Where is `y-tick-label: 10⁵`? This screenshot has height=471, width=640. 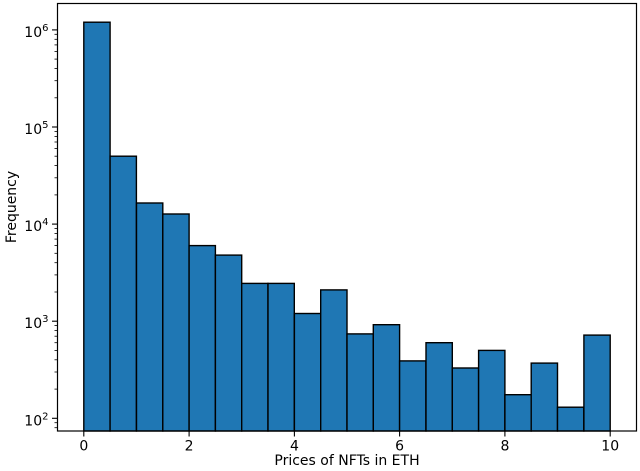
y-tick-label: 10⁵ is located at coordinates (36, 129).